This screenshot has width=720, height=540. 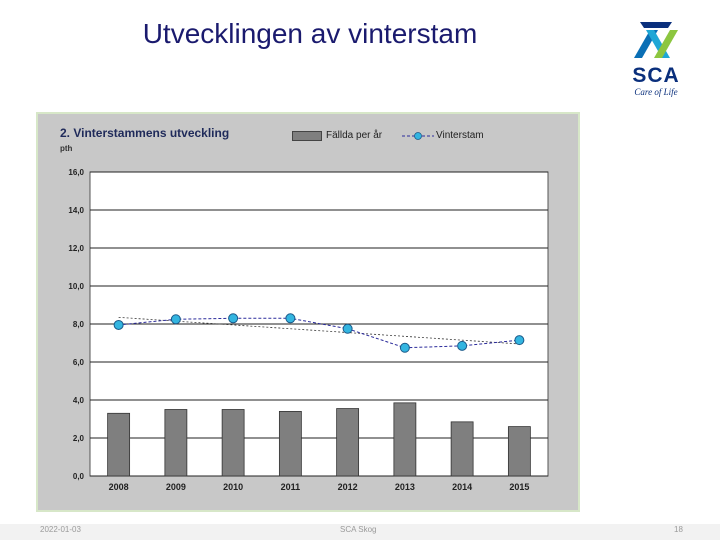 I want to click on x-tick-label: 2009, so click(x=176, y=487).